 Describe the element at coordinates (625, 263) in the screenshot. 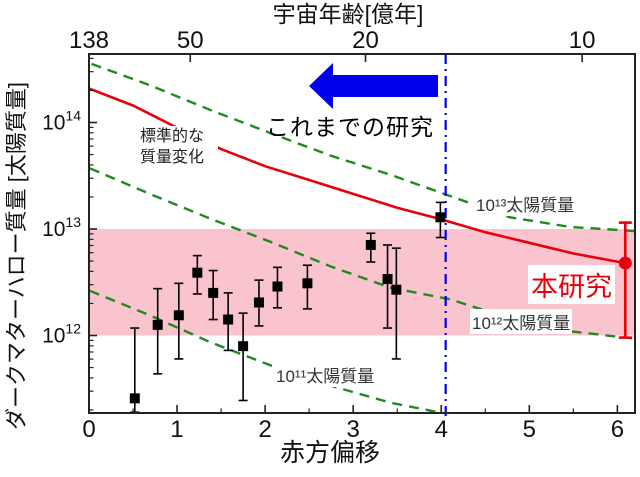

I see `red-circle-point` at that location.